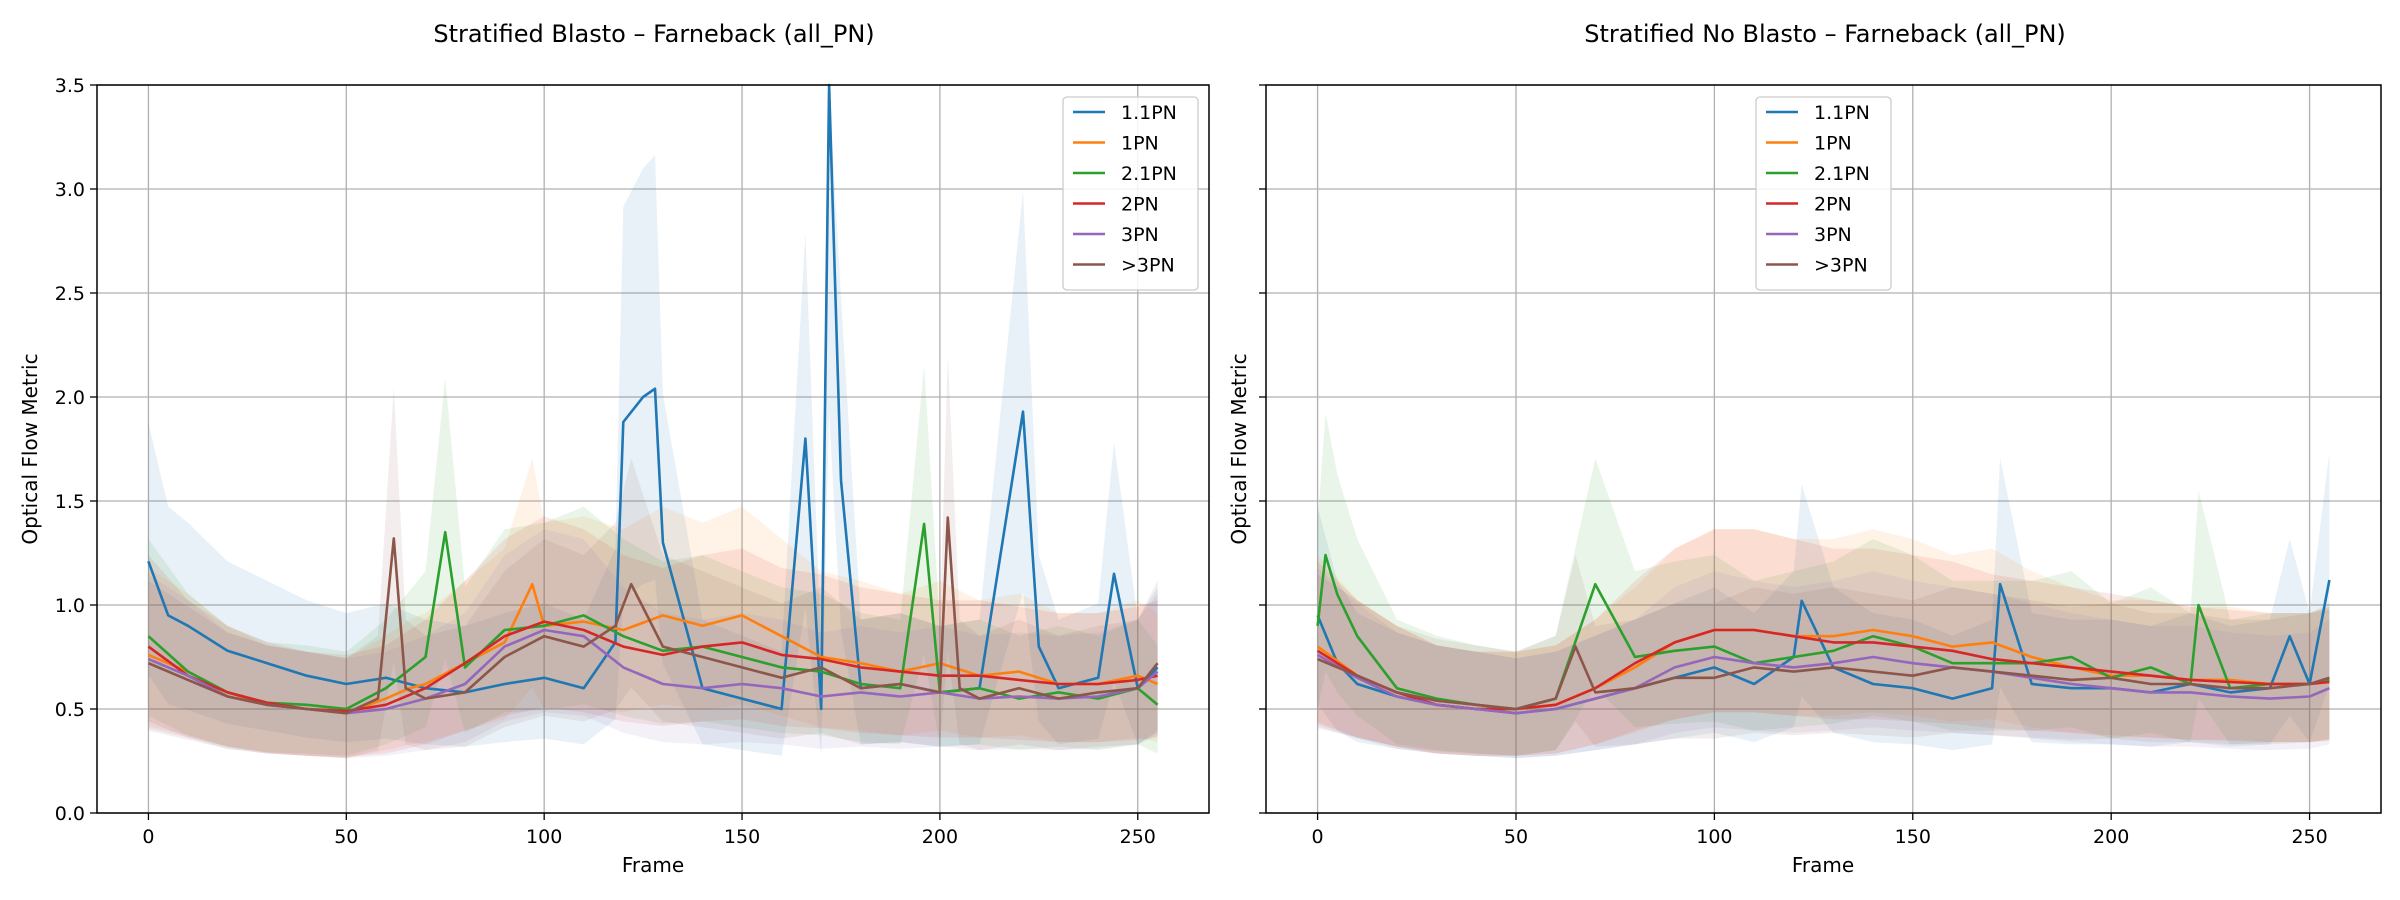  Describe the element at coordinates (70, 606) in the screenshot. I see `y-tick-label: 1.0` at that location.